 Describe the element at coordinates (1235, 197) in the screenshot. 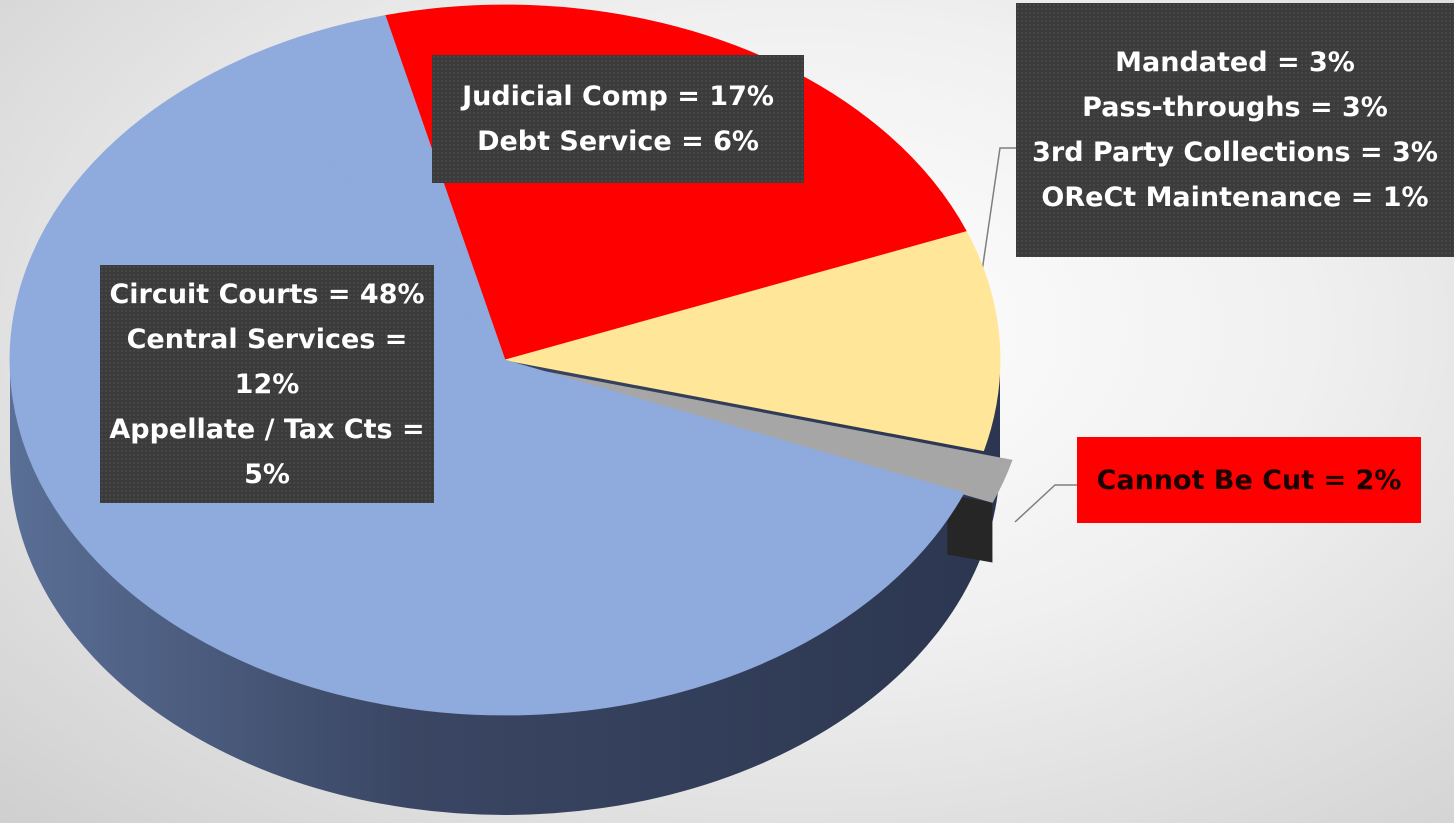

I see `slice-label: OReCt Maintenance = 1%` at that location.